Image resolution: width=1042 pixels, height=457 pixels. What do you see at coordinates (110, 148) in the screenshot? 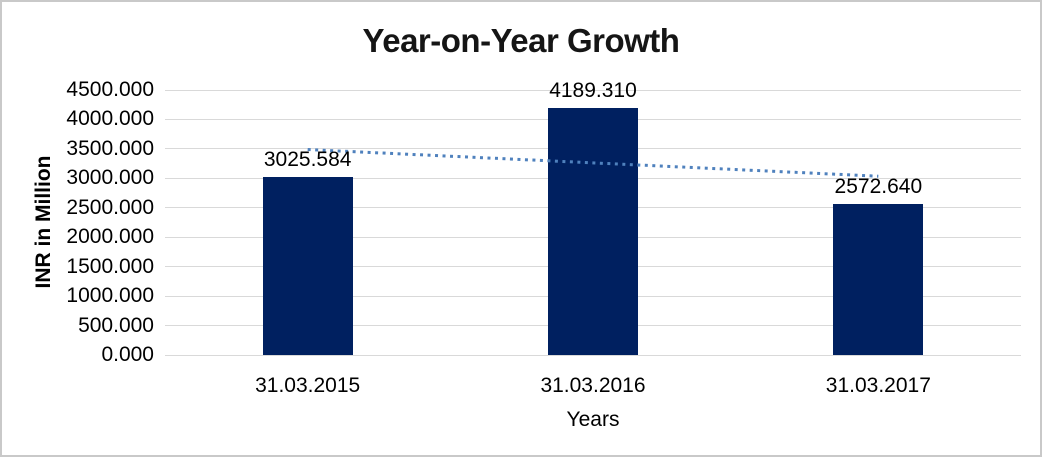
I see `y-tick-label: 3500.000` at bounding box center [110, 148].